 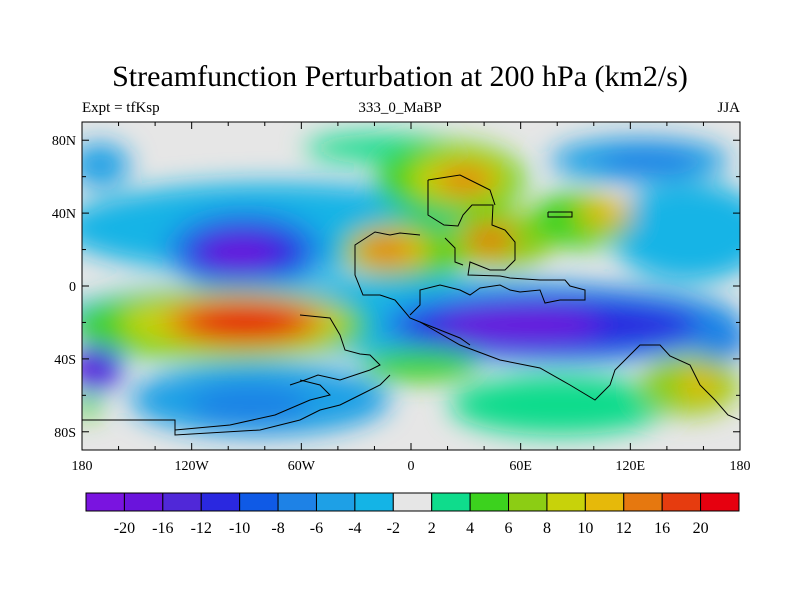 I want to click on y-tick-label: 0, so click(x=72, y=287).